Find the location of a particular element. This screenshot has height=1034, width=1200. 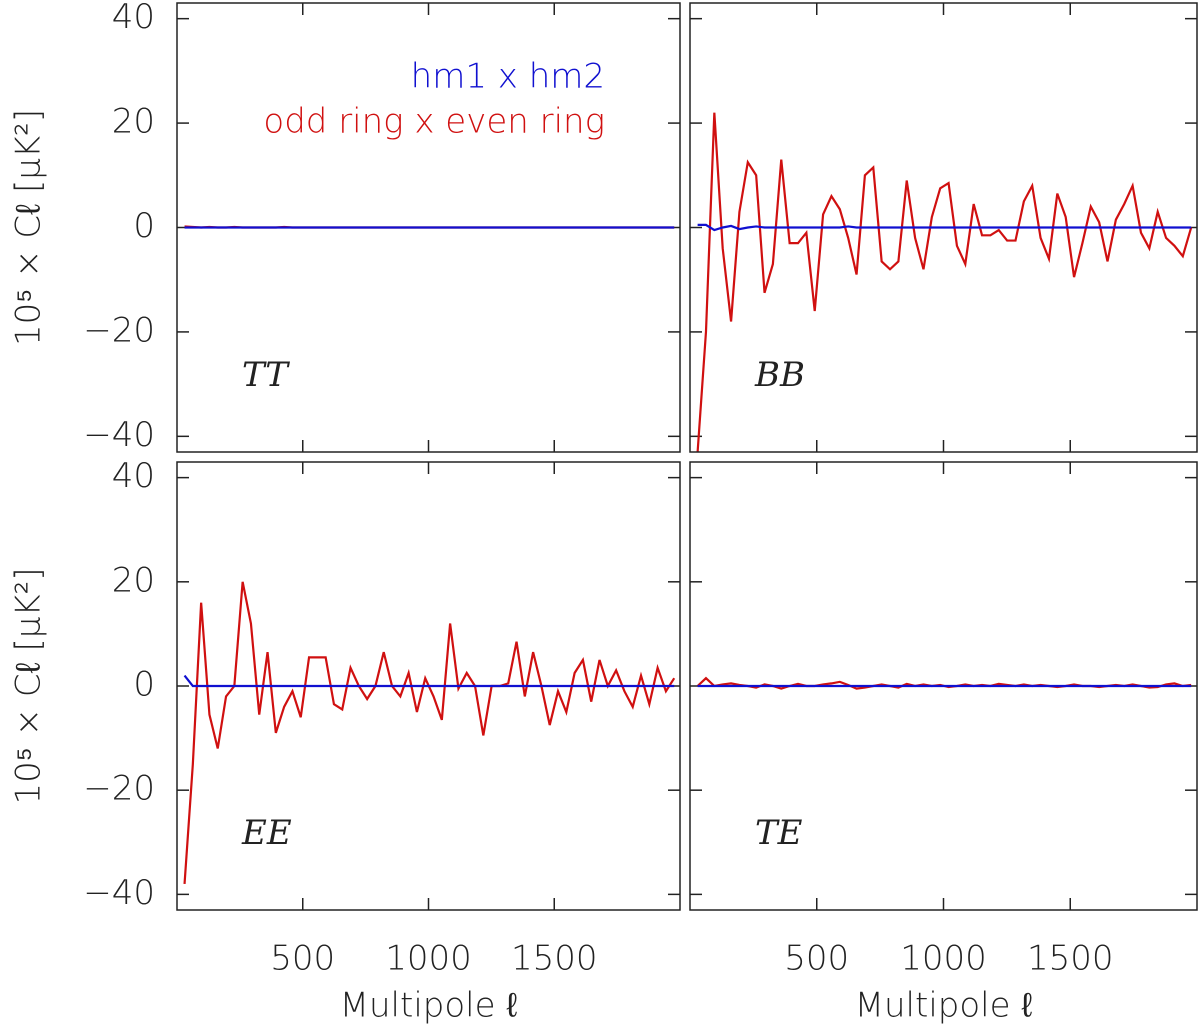

legend-label: odd ring x even ring is located at coordinates (434, 122).